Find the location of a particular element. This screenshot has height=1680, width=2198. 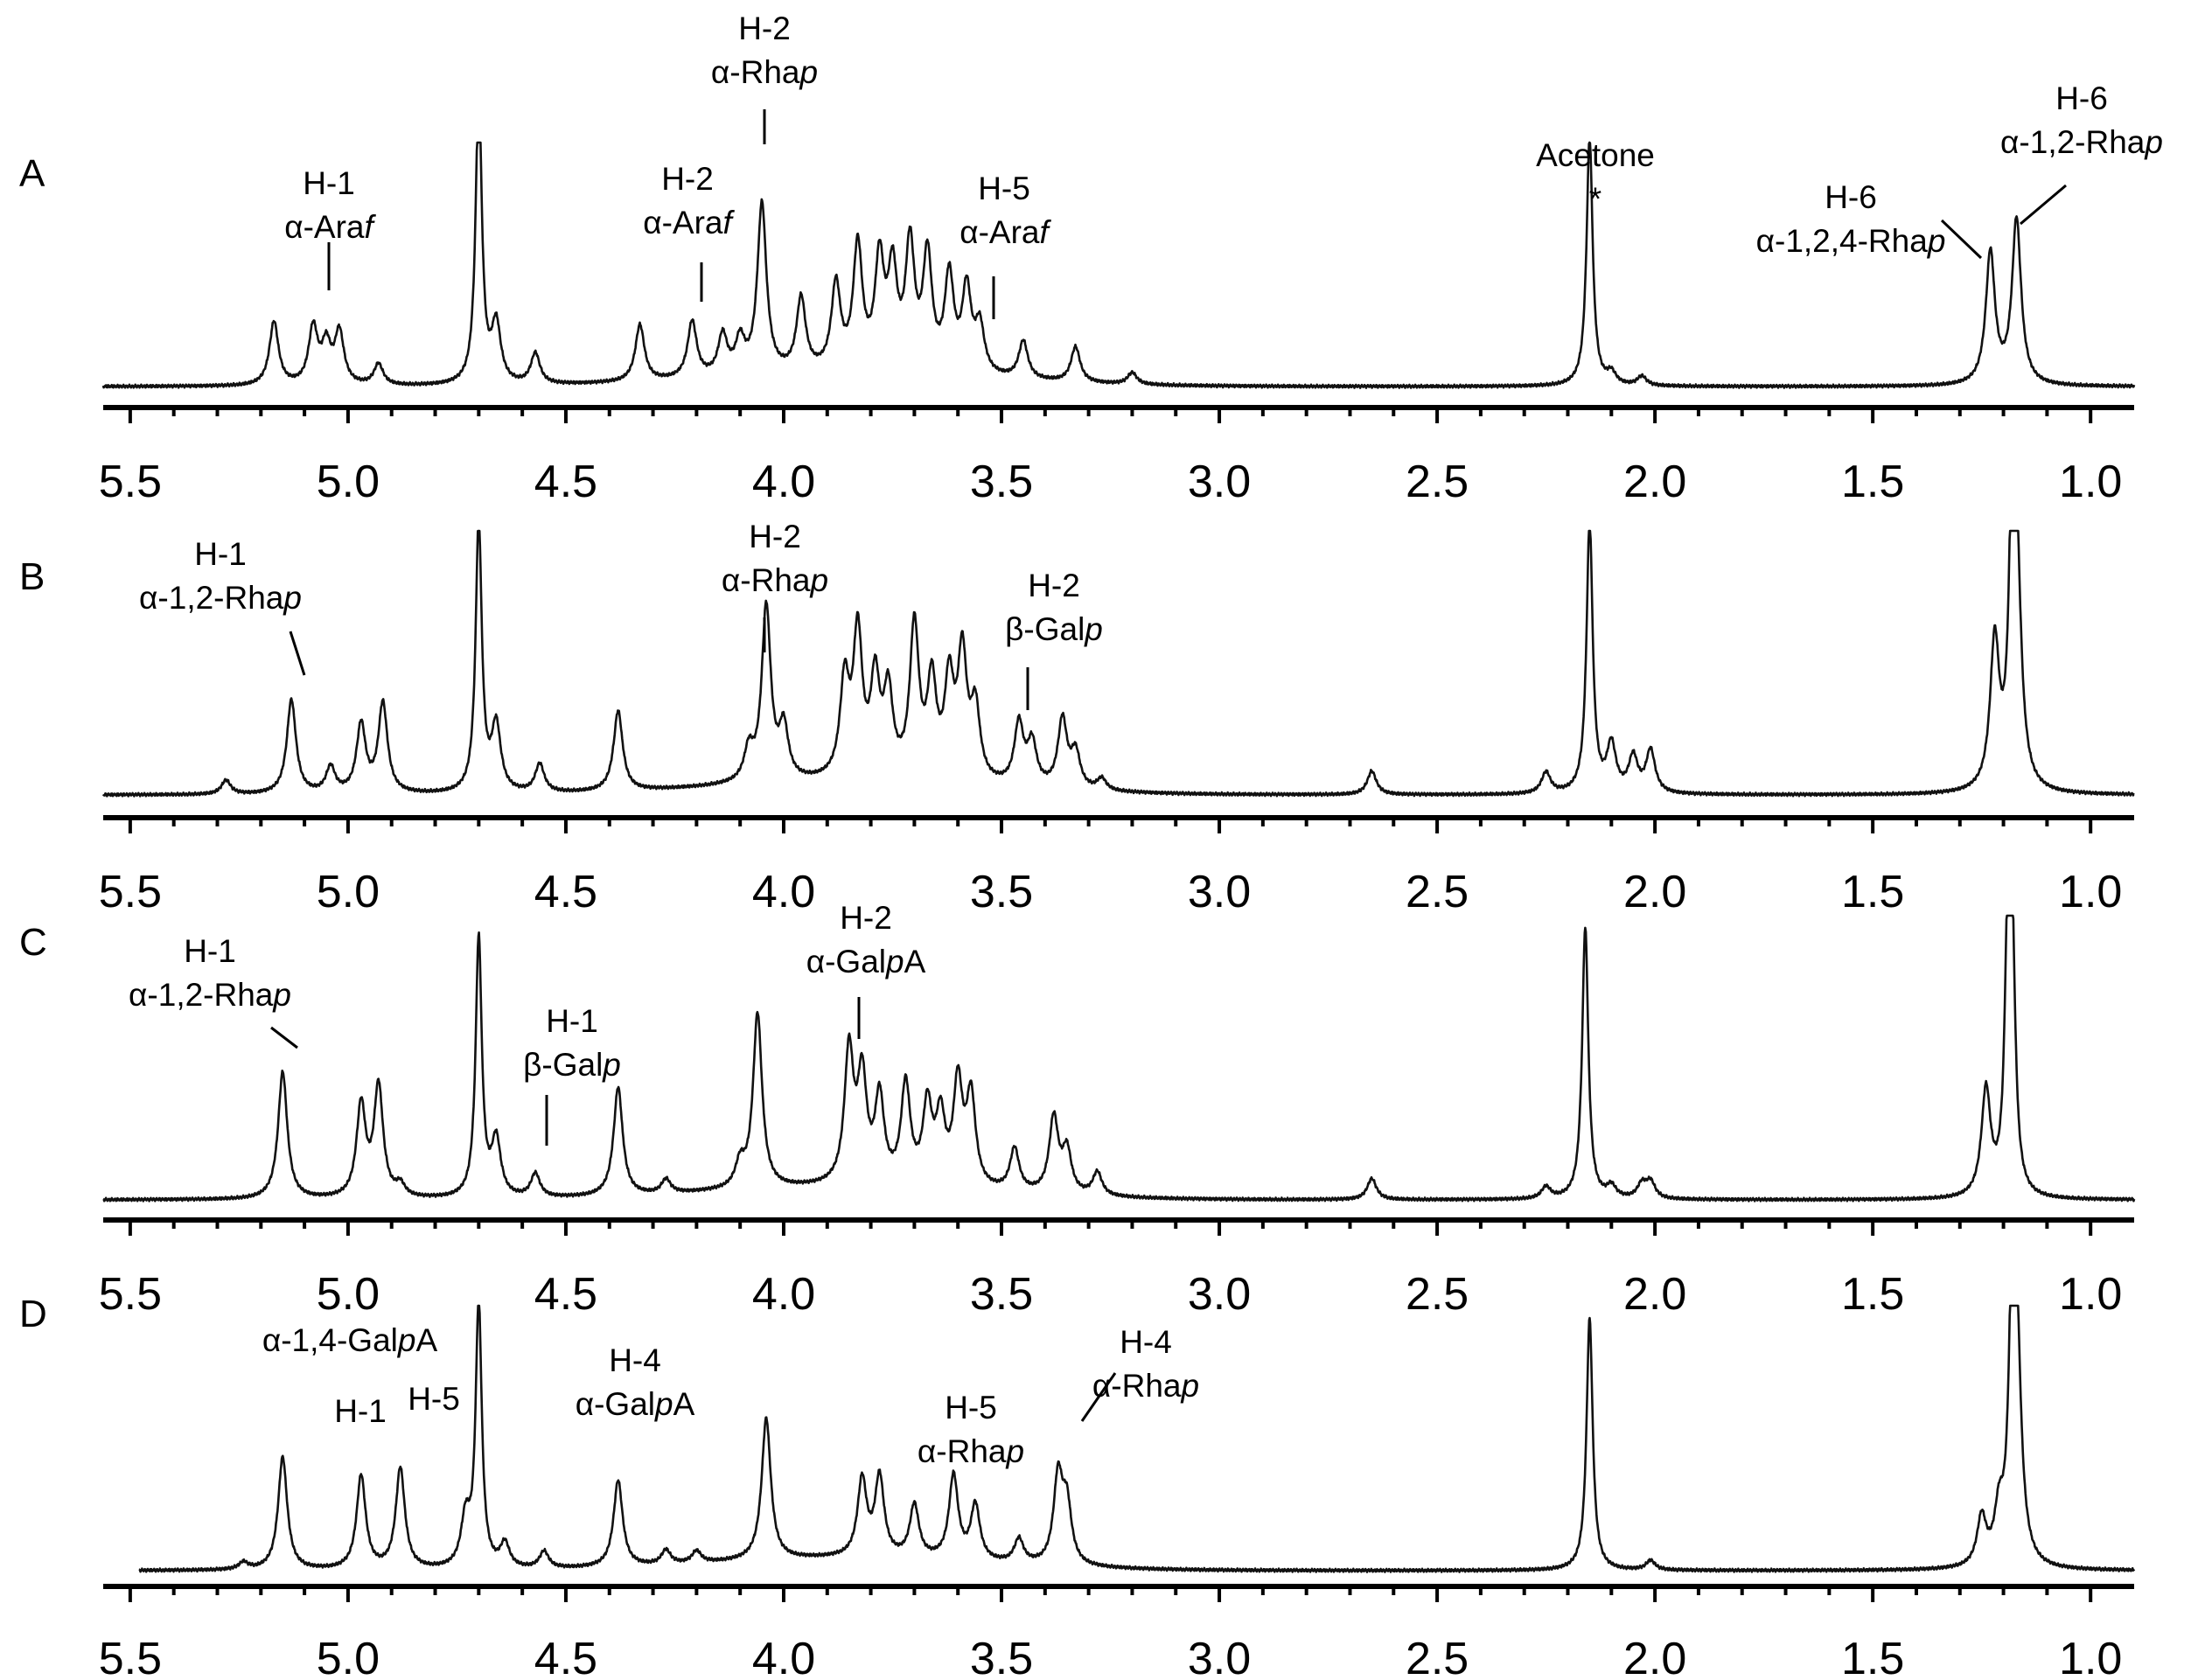

panel-label: D is located at coordinates (33, 1314).